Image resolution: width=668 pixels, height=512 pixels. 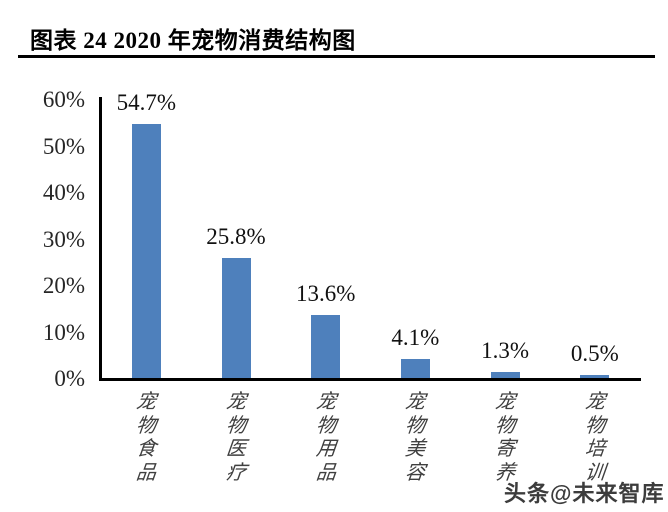 I want to click on y-axis-tick-label: 40%, so click(x=63, y=192).